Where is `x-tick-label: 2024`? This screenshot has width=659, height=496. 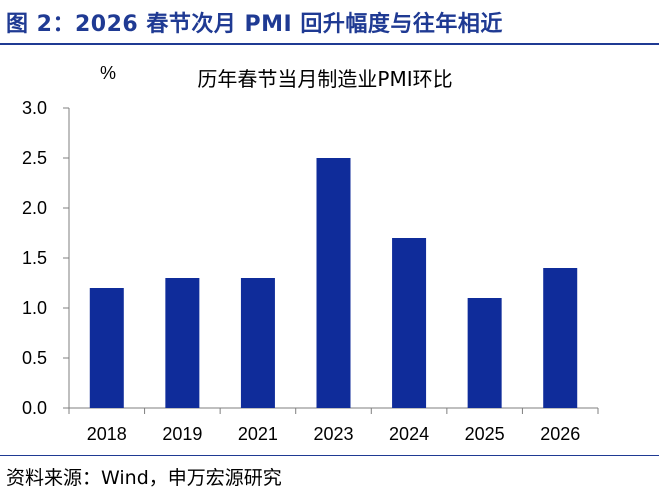 x-tick-label: 2024 is located at coordinates (409, 434).